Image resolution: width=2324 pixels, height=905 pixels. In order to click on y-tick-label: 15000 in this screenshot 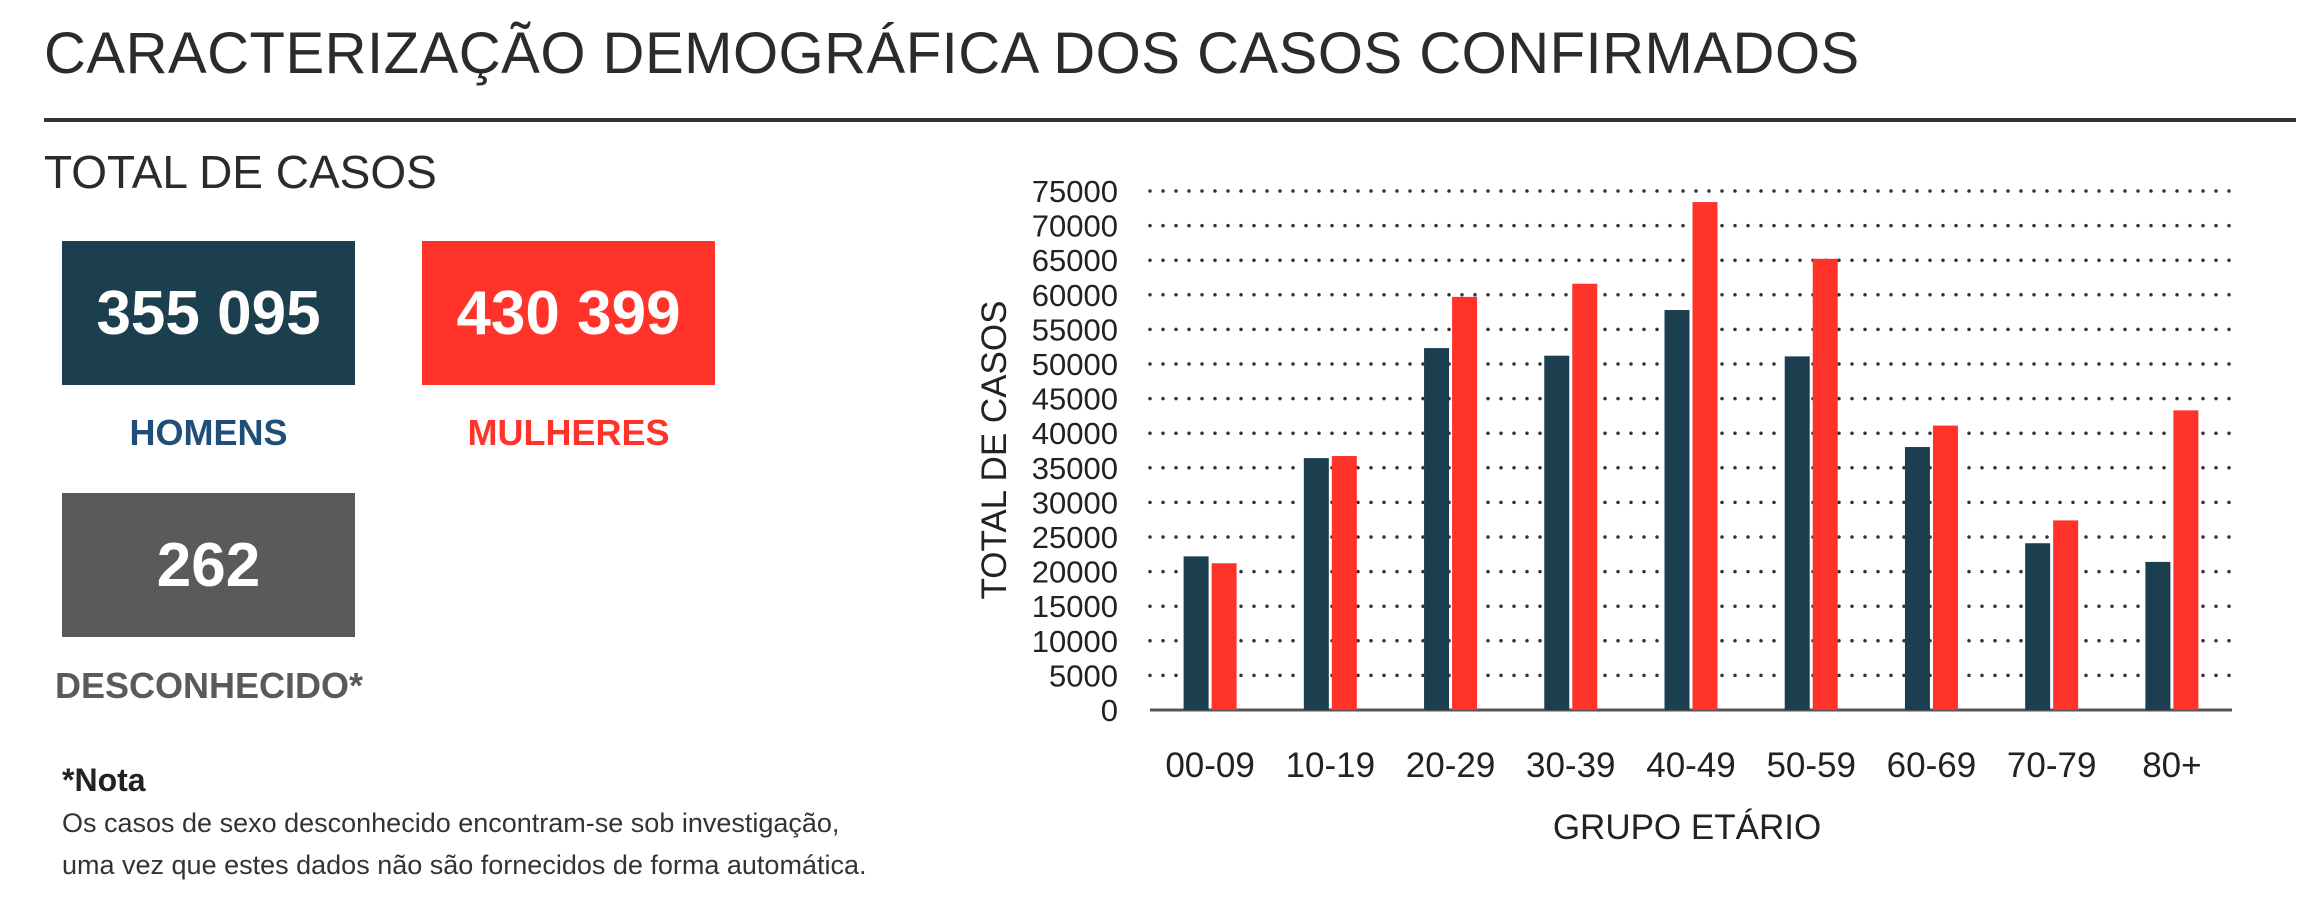, I will do `click(1075, 606)`.